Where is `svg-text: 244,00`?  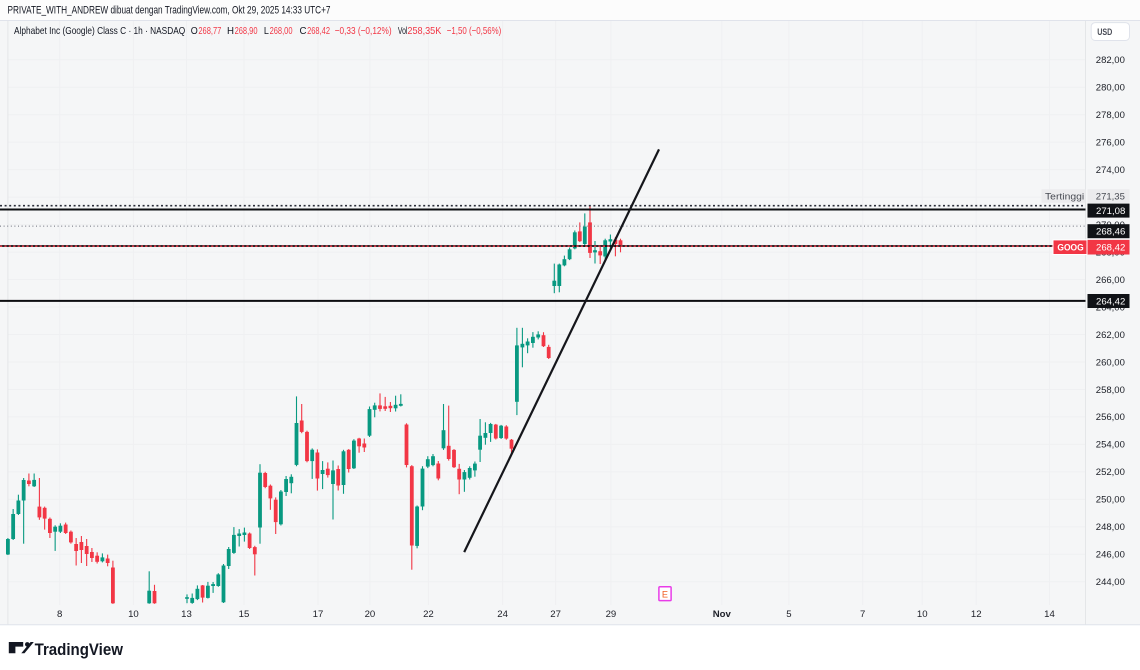 svg-text: 244,00 is located at coordinates (1110, 582).